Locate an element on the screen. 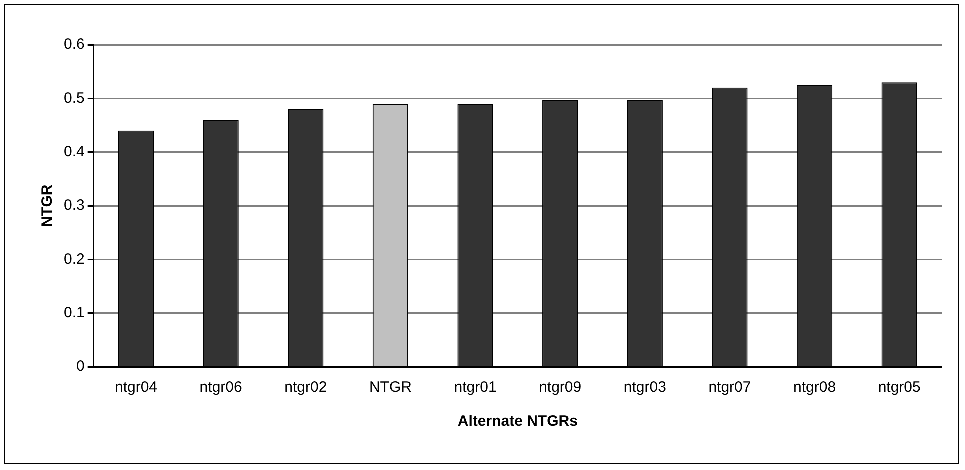 The image size is (965, 470). x-tick-label: ntgr06 is located at coordinates (221, 387).